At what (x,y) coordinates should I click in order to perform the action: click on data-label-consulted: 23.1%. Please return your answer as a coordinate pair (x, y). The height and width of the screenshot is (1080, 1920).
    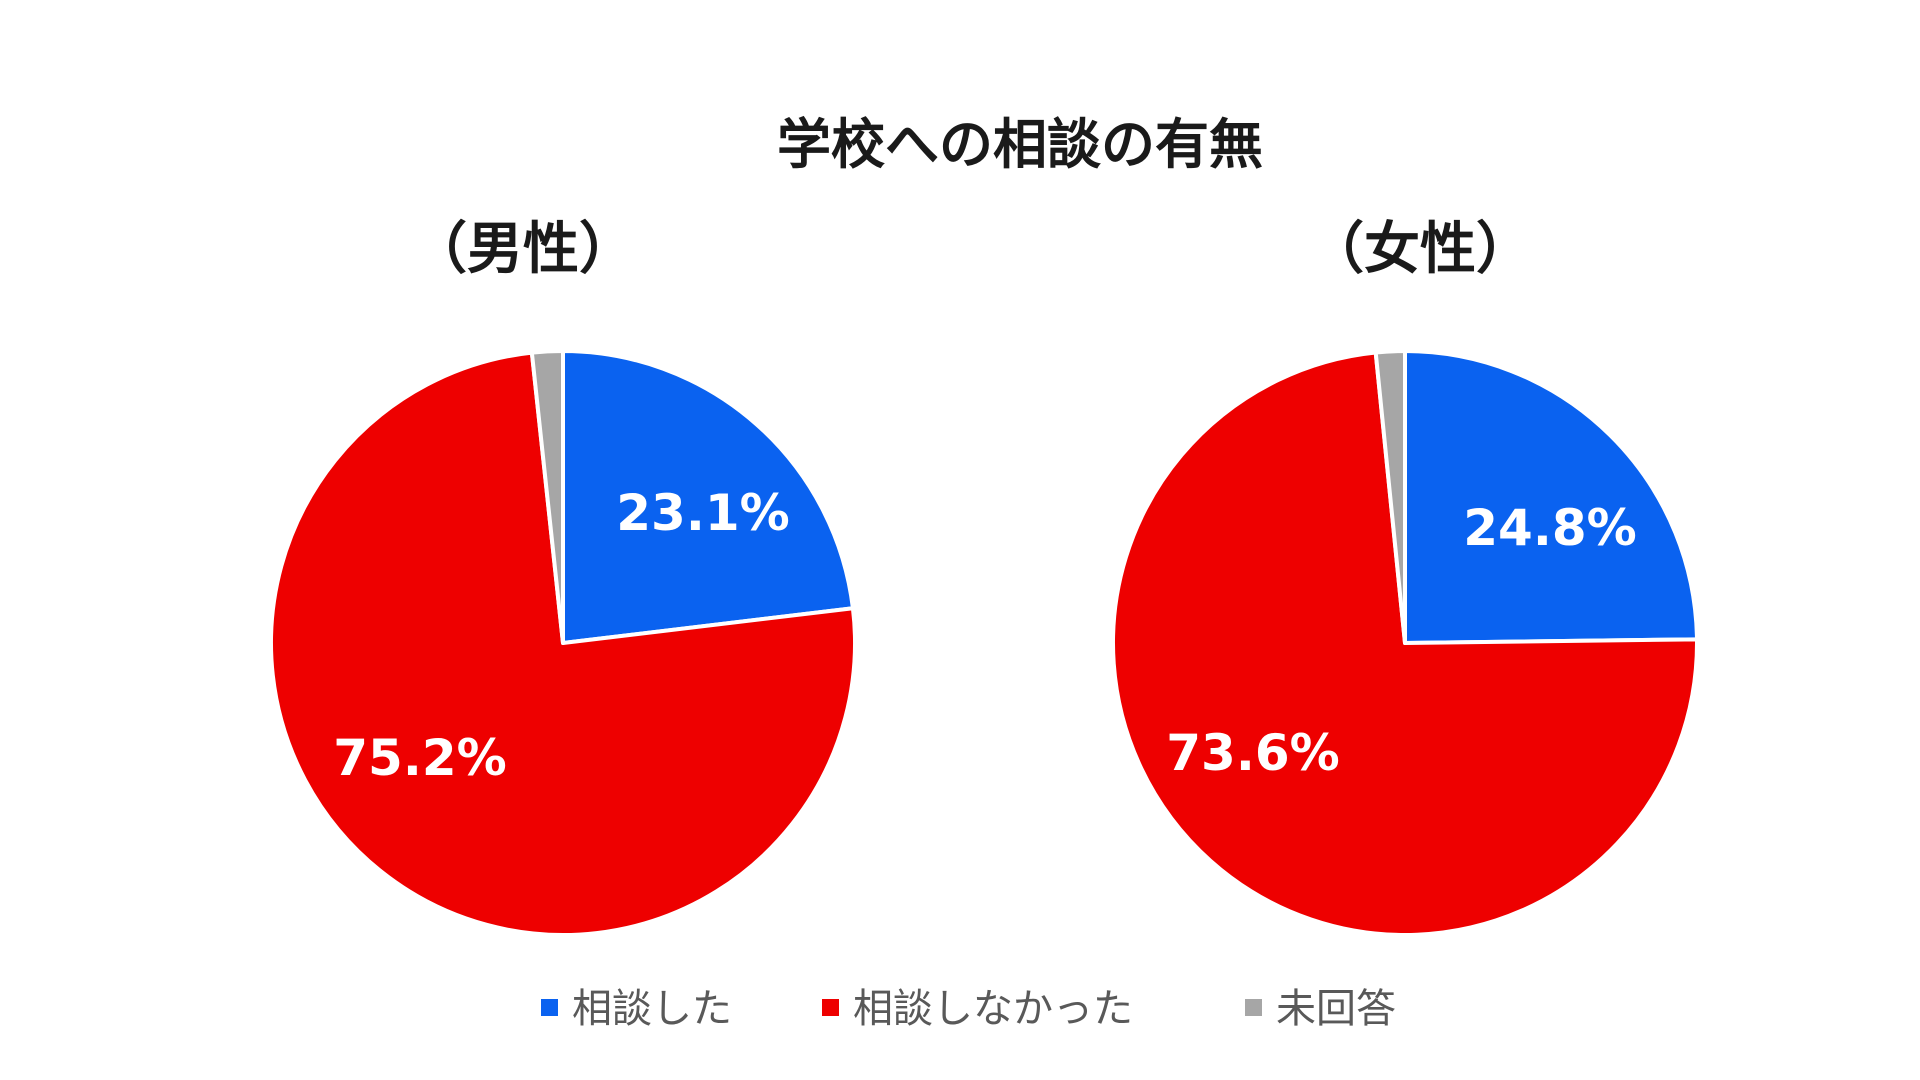
    Looking at the image, I should click on (702, 513).